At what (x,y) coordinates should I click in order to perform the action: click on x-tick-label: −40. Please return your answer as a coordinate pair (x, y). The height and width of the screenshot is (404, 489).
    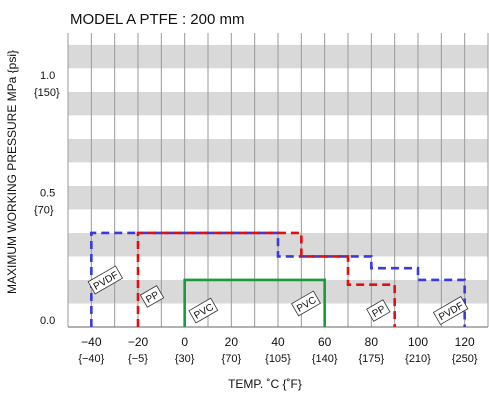
    Looking at the image, I should click on (91, 342).